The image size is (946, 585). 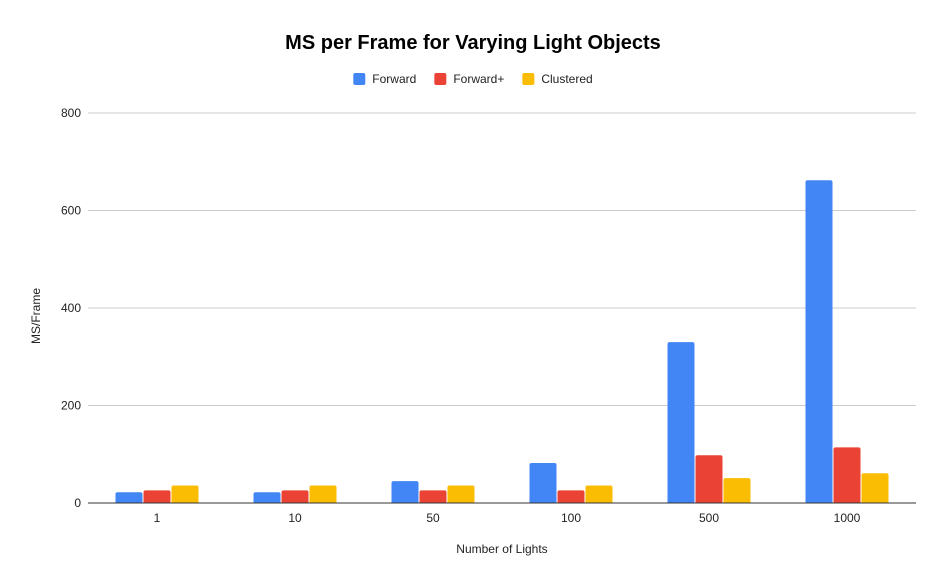 What do you see at coordinates (473, 43) in the screenshot?
I see `chart-title: MS per Frame for Varying Light Objects` at bounding box center [473, 43].